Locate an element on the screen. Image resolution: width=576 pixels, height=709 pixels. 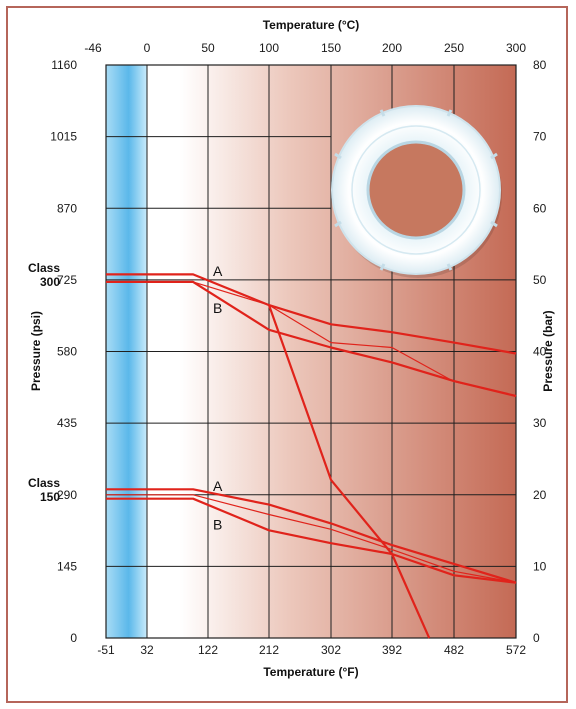
y-right-tick-label: 80 is located at coordinates (540, 65).